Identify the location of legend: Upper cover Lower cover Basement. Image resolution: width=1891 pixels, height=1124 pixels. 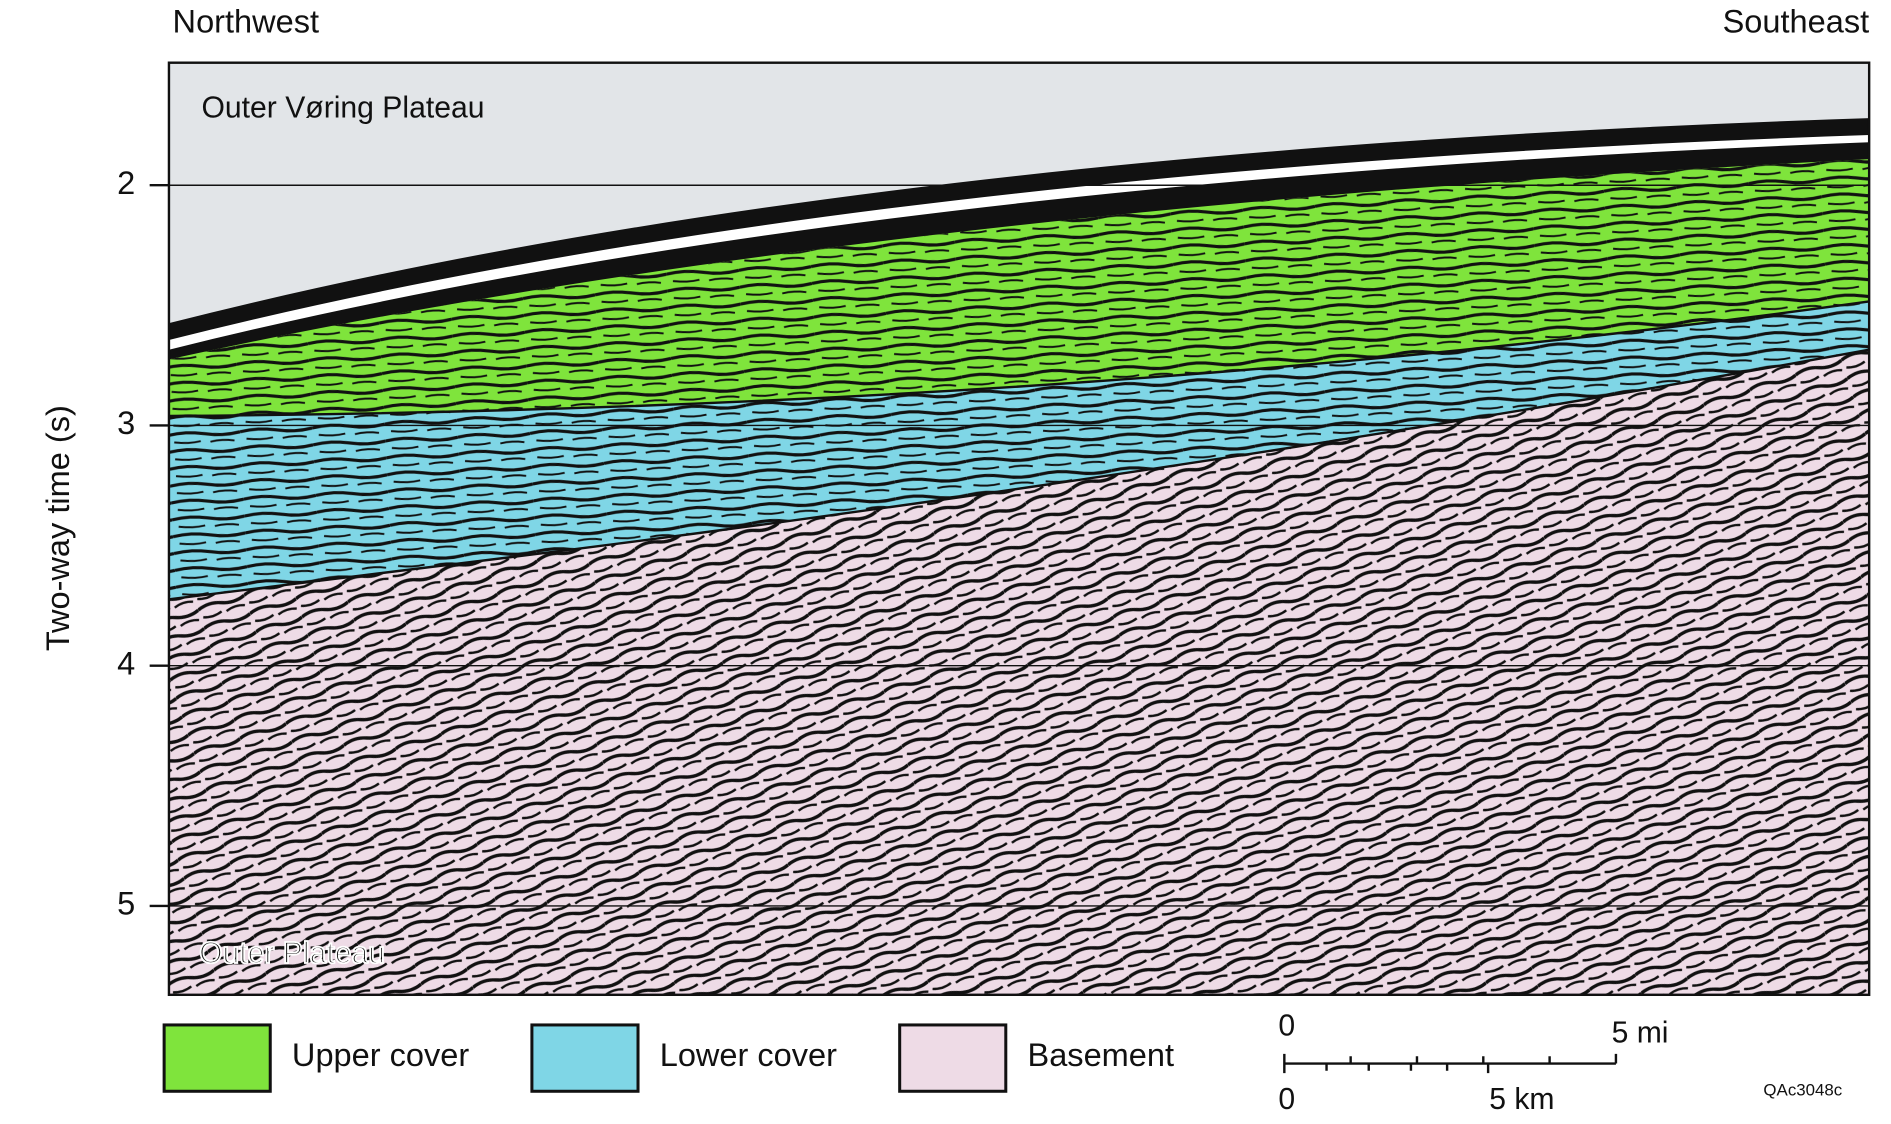
(668, 1058).